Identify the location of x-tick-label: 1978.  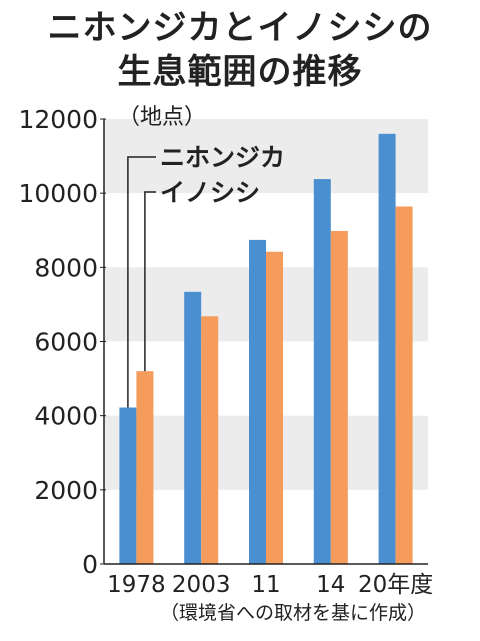
(136, 585).